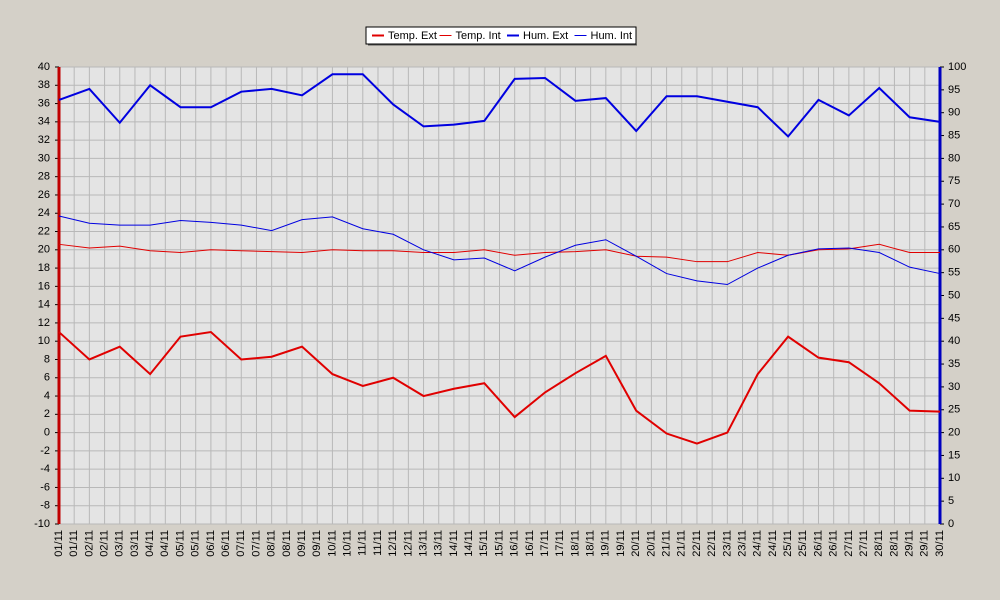 The image size is (1000, 600). I want to click on y-tick-label: 10, so click(44, 341).